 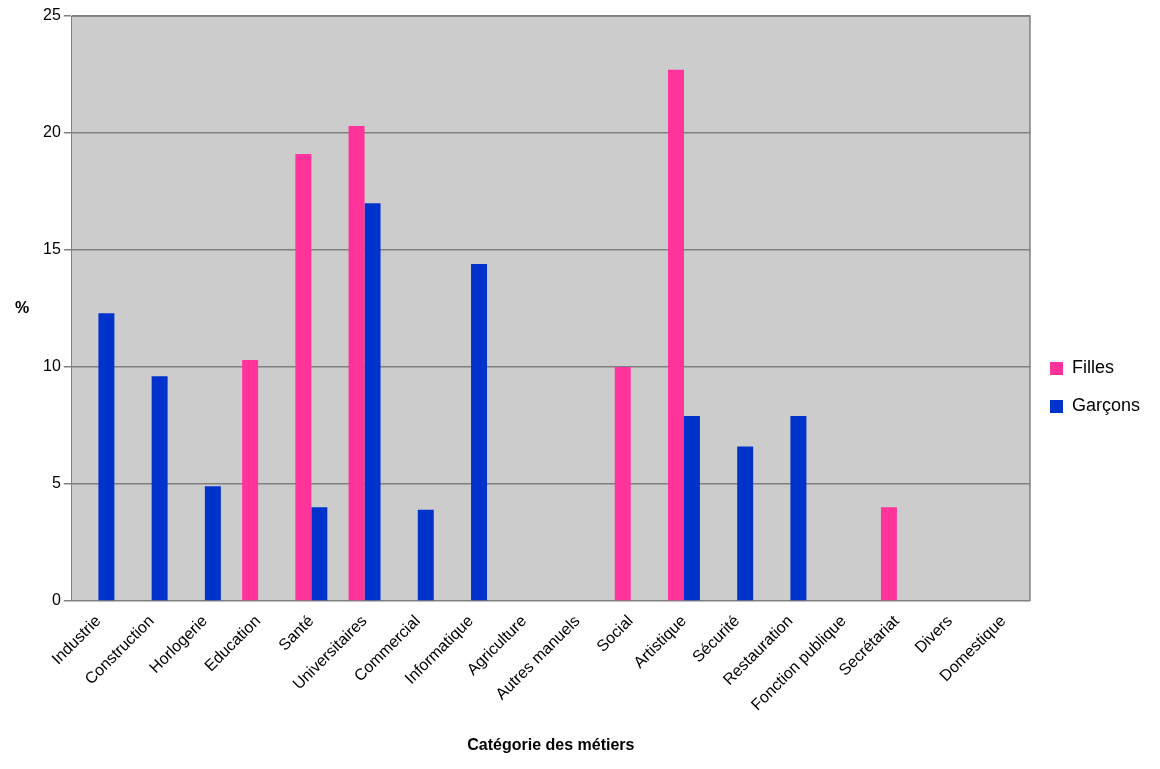 What do you see at coordinates (551, 744) in the screenshot?
I see `x-axis-title: Catégorie des métiers` at bounding box center [551, 744].